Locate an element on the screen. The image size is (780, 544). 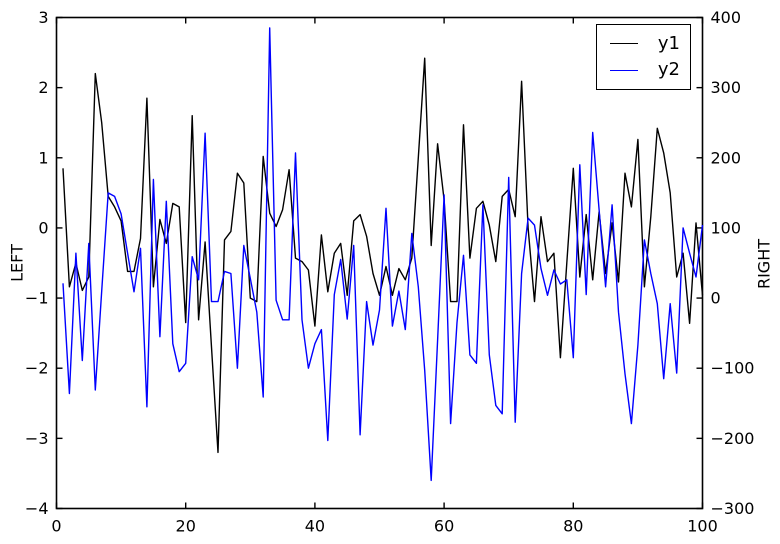
x-tick-label: 100 is located at coordinates (702, 526).